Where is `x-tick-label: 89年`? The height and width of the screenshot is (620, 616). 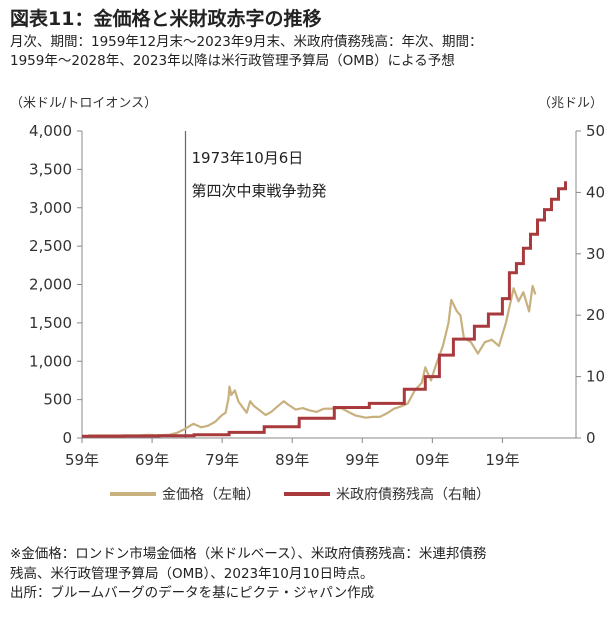 x-tick-label: 89年 is located at coordinates (292, 460).